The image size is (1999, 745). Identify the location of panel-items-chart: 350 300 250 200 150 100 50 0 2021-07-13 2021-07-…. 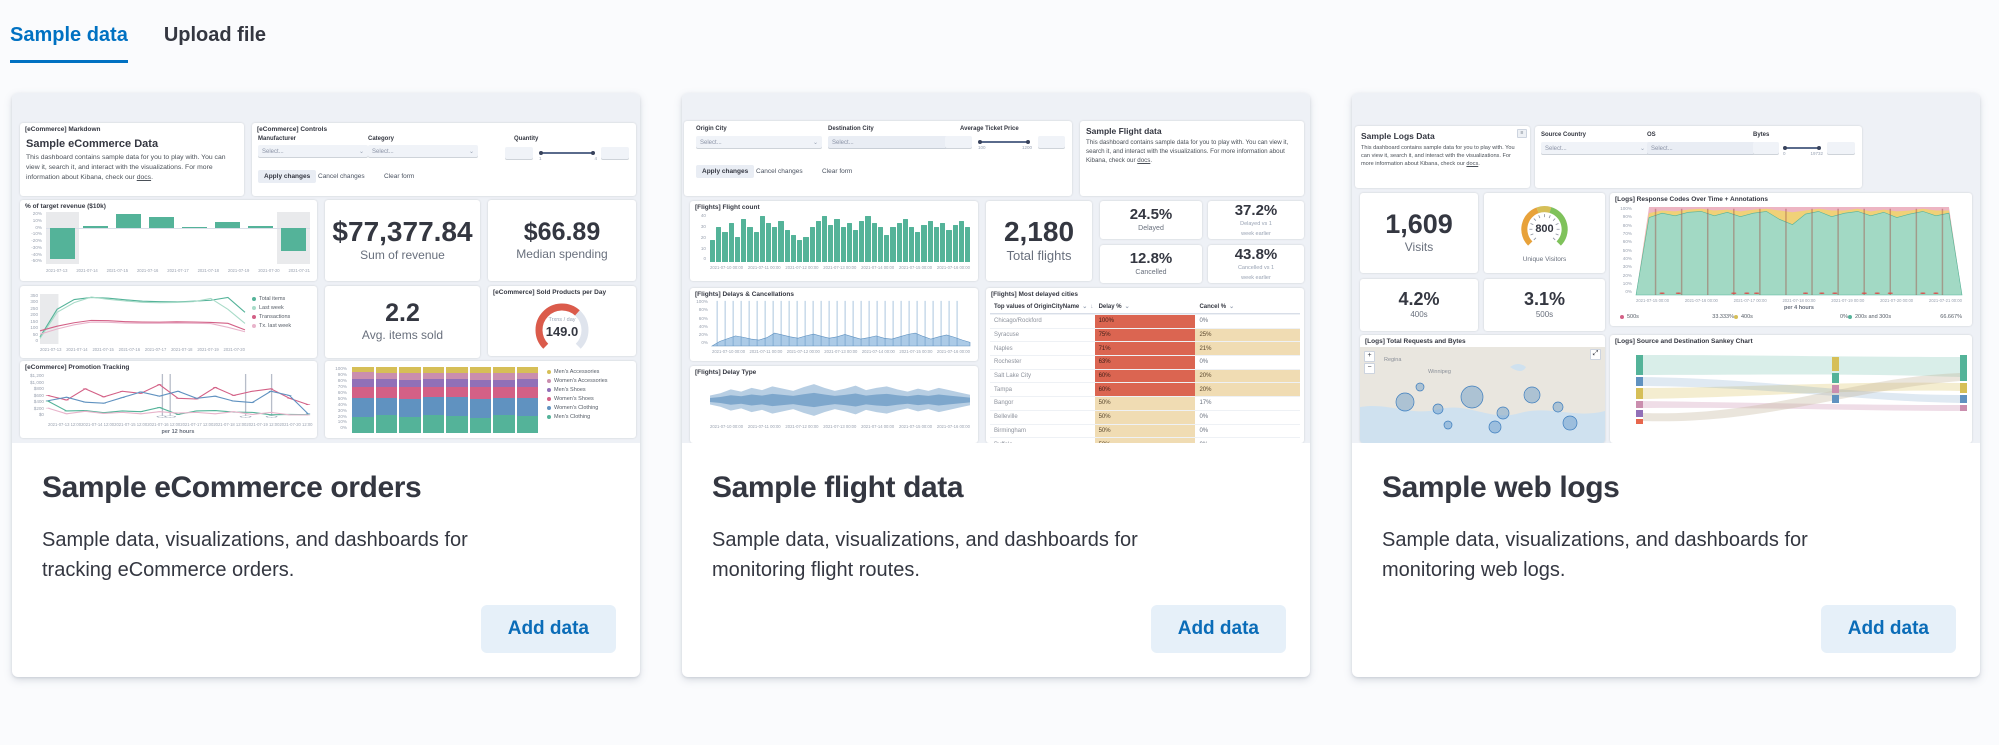
(168, 322).